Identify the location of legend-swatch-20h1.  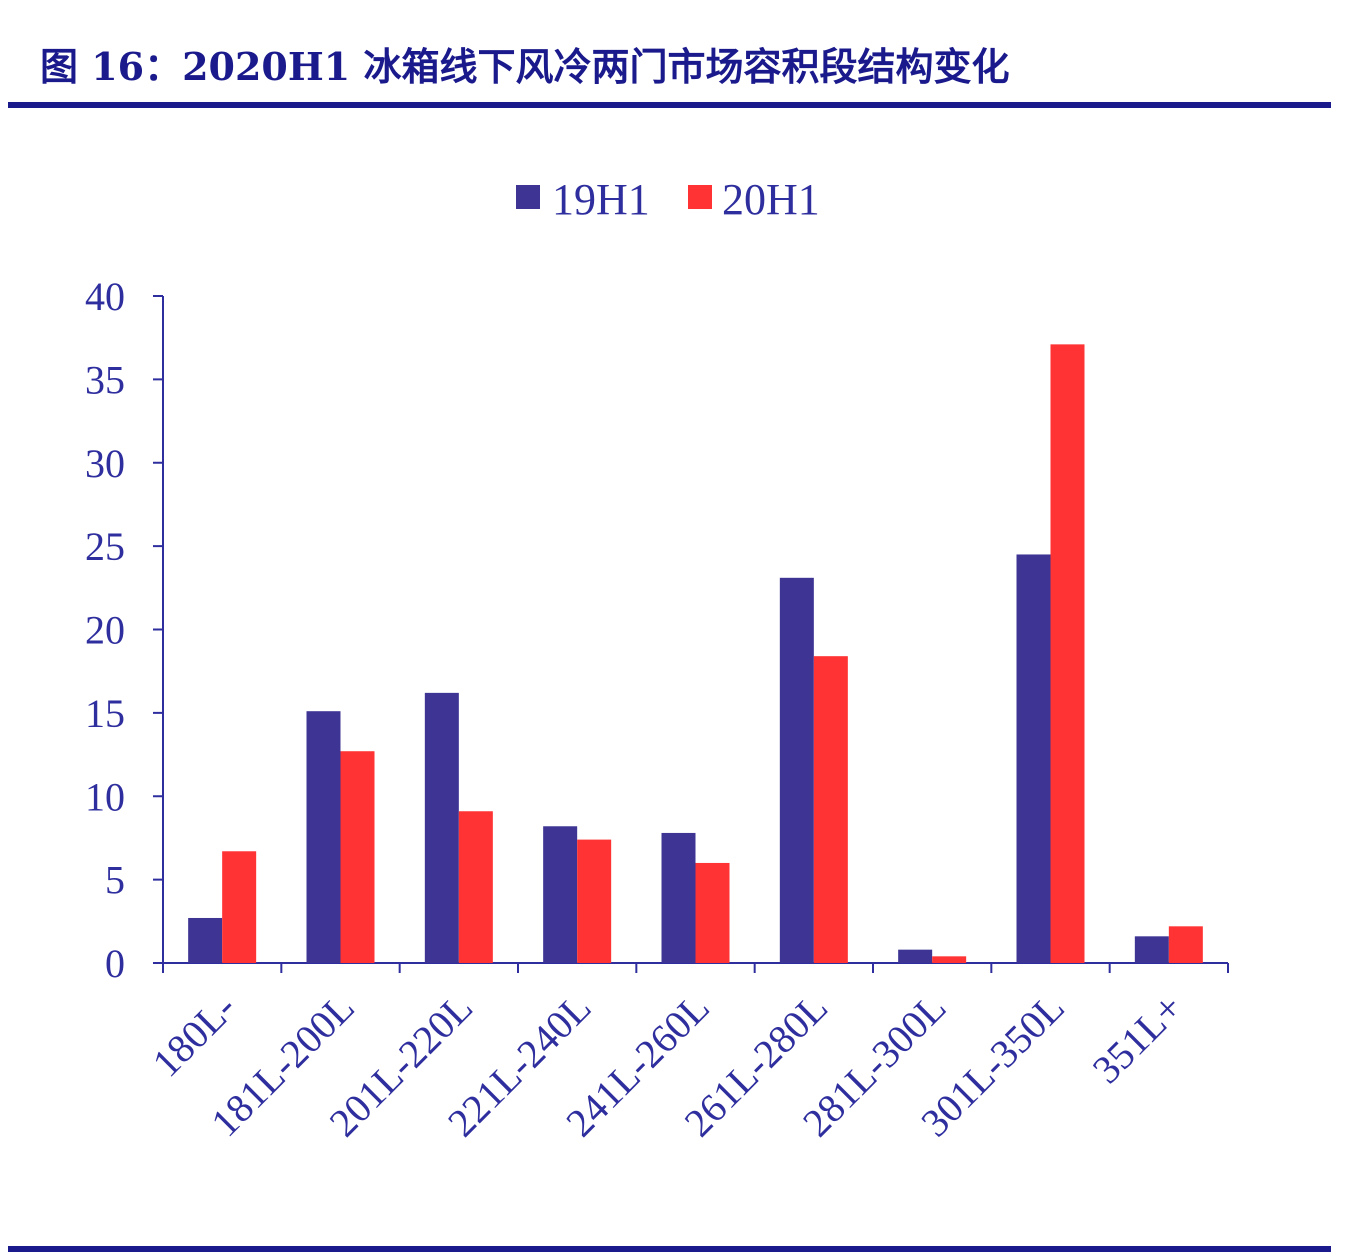
(700, 197).